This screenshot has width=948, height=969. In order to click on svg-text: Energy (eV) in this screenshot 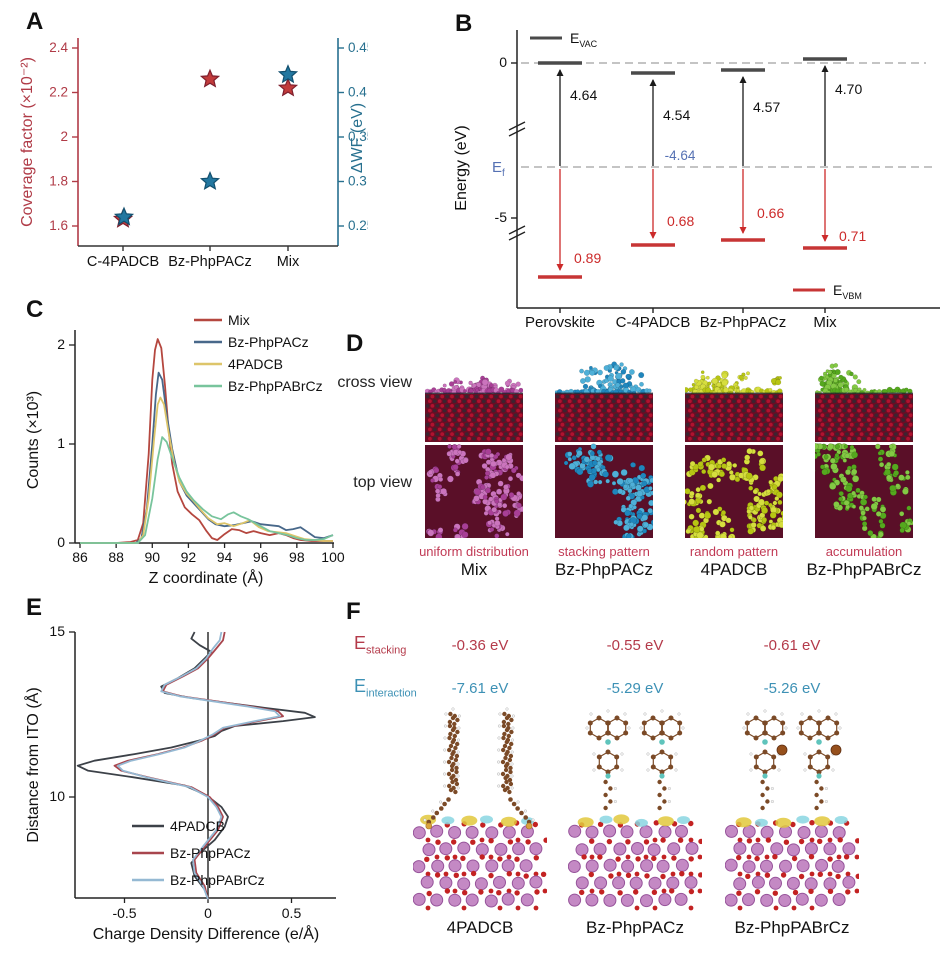, I will do `click(461, 167)`.